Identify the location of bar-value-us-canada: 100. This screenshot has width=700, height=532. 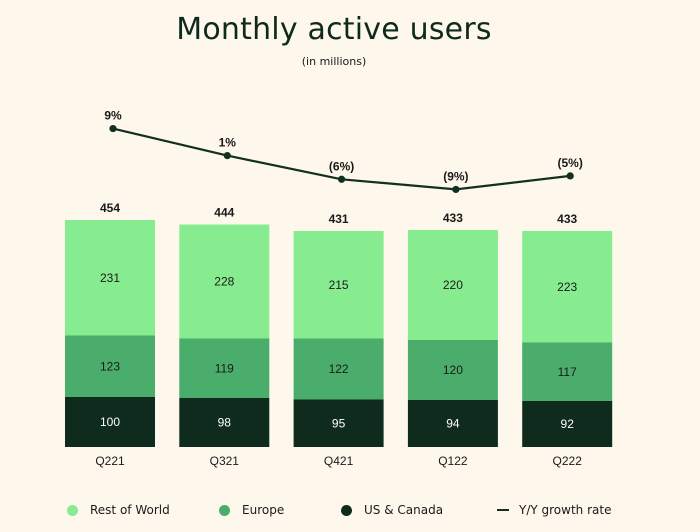
(110, 422).